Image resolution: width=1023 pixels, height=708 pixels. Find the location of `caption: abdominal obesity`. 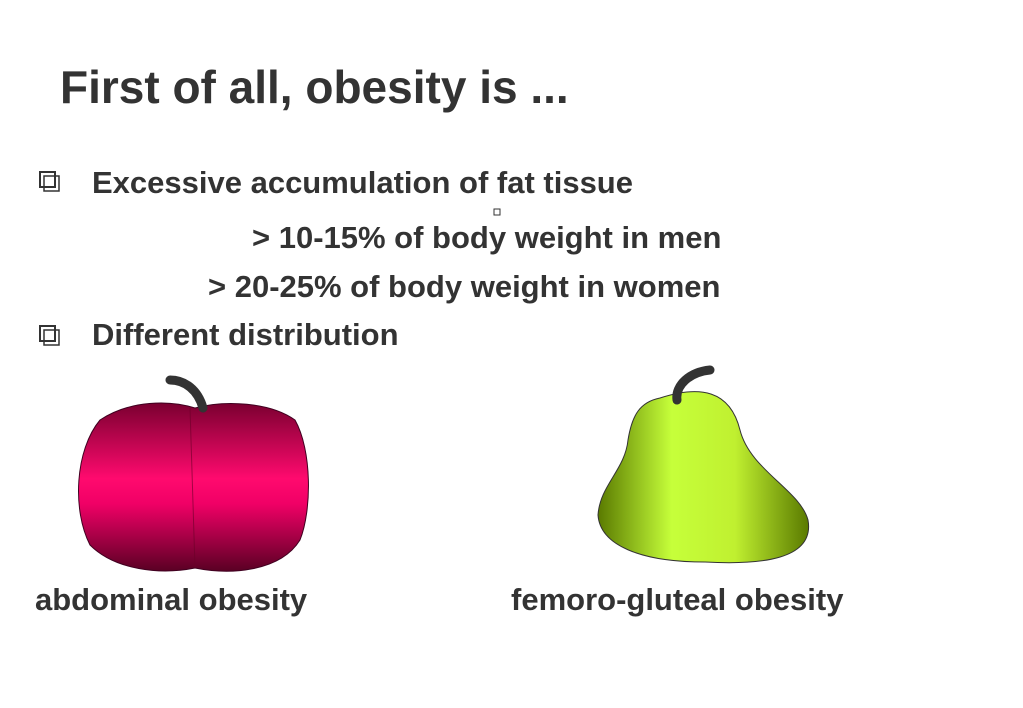

caption: abdominal obesity is located at coordinates (171, 599).